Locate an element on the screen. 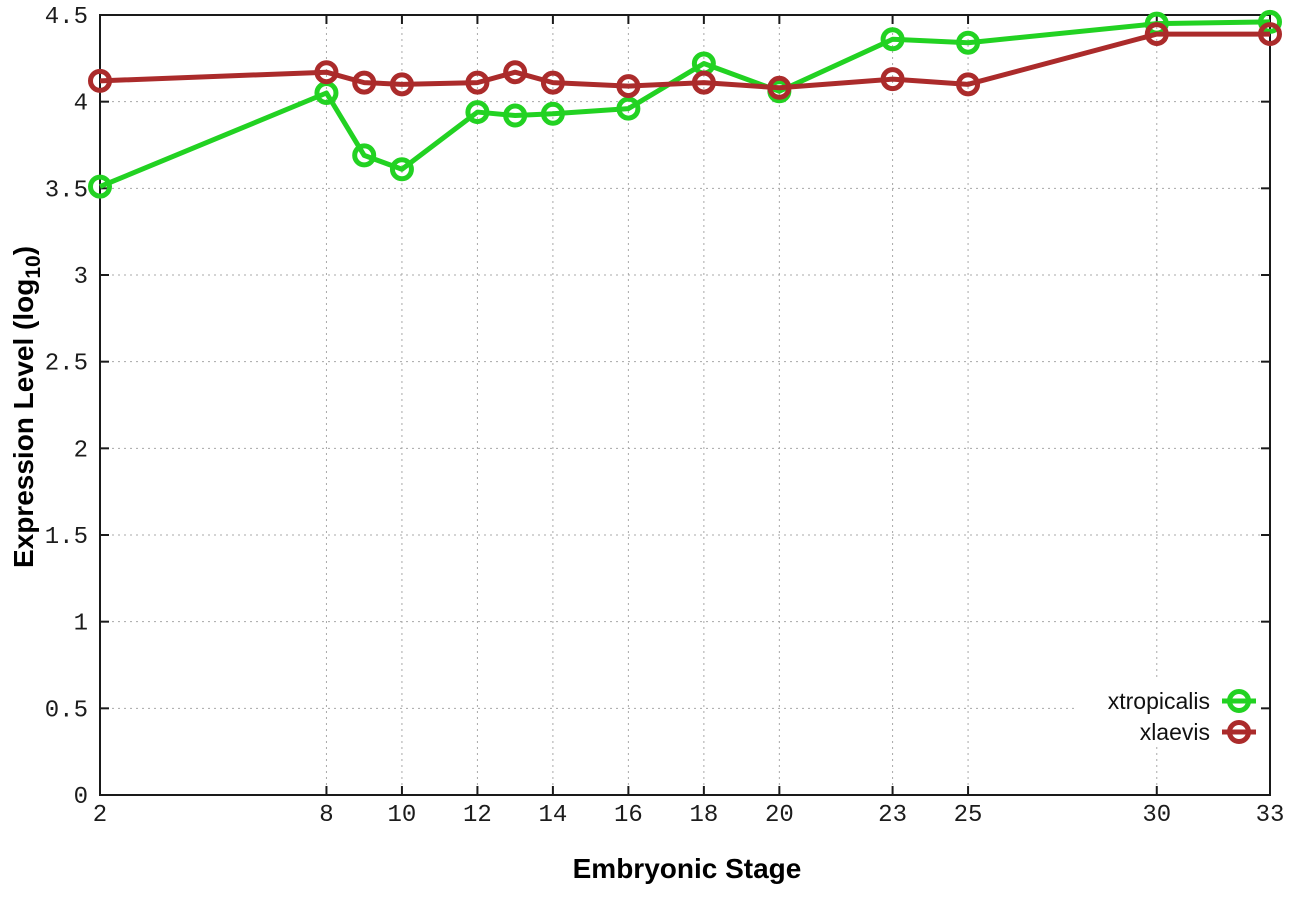 The width and height of the screenshot is (1296, 907). y-tick-label: 0.5 is located at coordinates (66, 710).